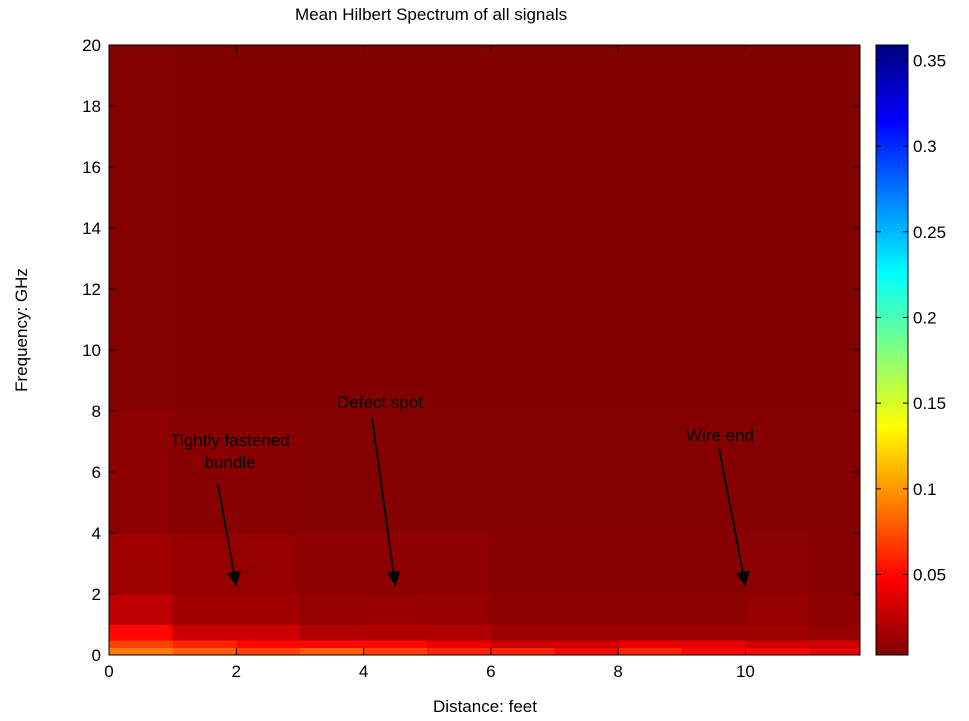  Describe the element at coordinates (21, 330) in the screenshot. I see `y-axis-label: Frequency: GHz` at that location.